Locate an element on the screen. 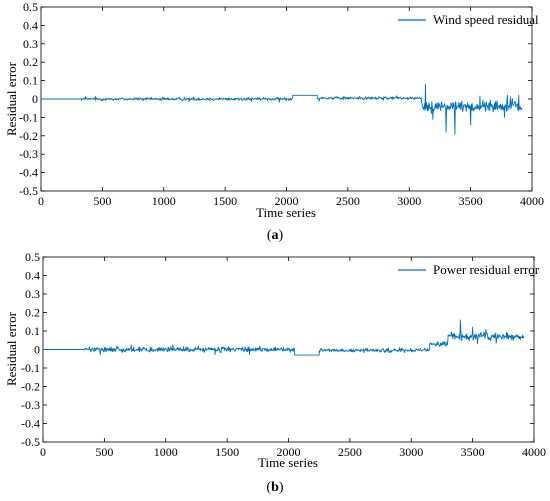 This screenshot has width=550, height=501. panel-caption-b: (b) is located at coordinates (274, 487).